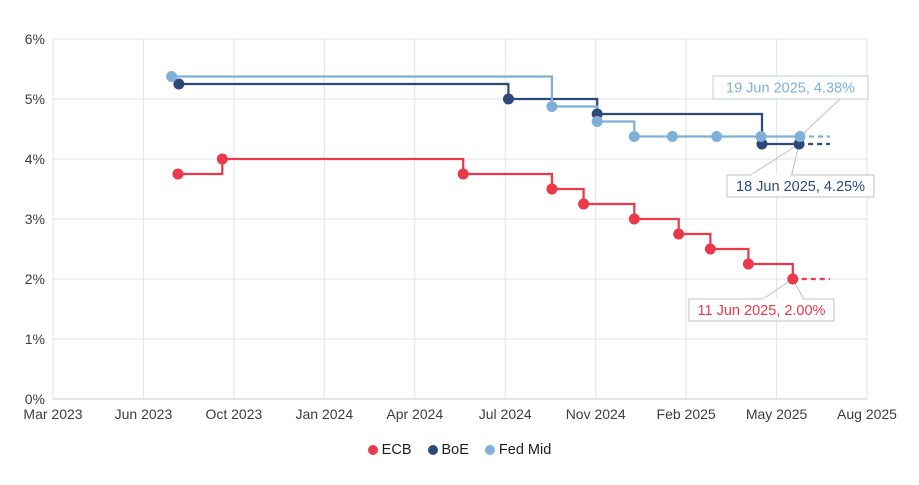 The height and width of the screenshot is (485, 919). What do you see at coordinates (820, 117) in the screenshot?
I see `annotation-leader-fed-mid` at bounding box center [820, 117].